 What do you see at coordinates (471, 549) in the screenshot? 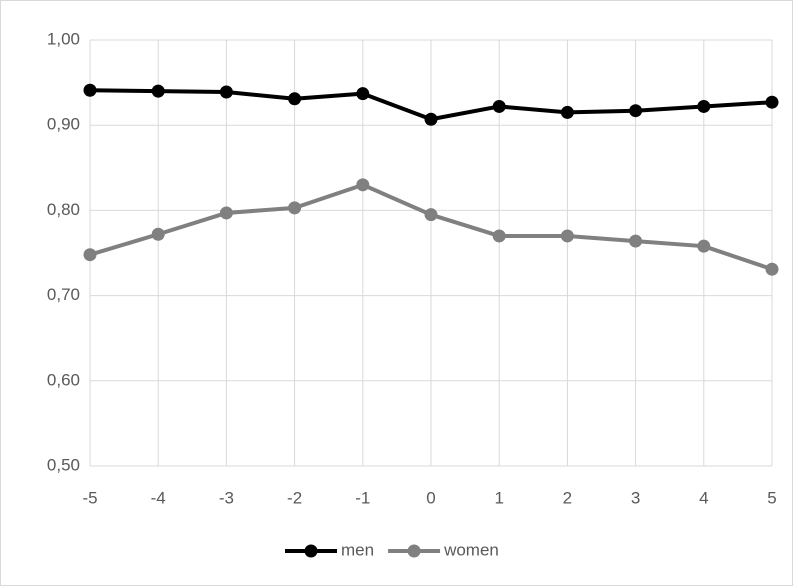
I see `legend-label: women` at bounding box center [471, 549].